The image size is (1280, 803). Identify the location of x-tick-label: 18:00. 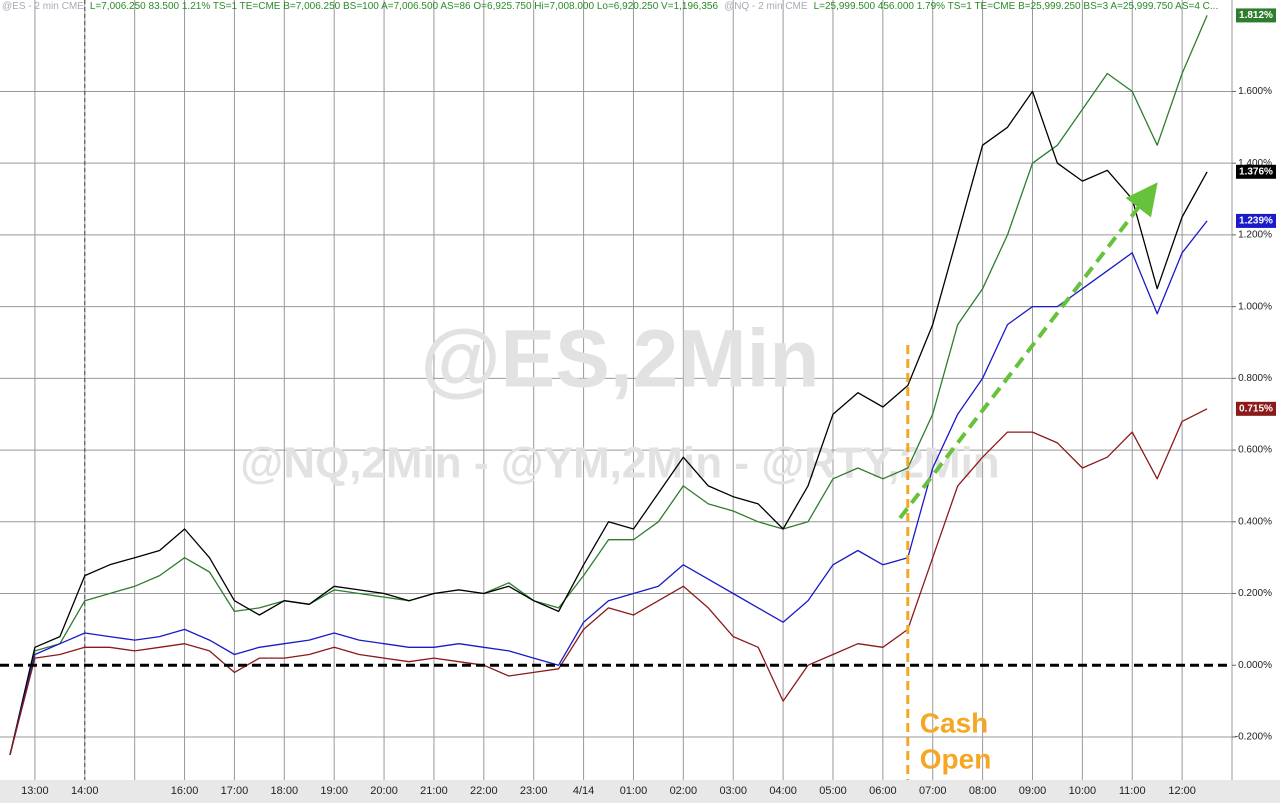
(285, 791).